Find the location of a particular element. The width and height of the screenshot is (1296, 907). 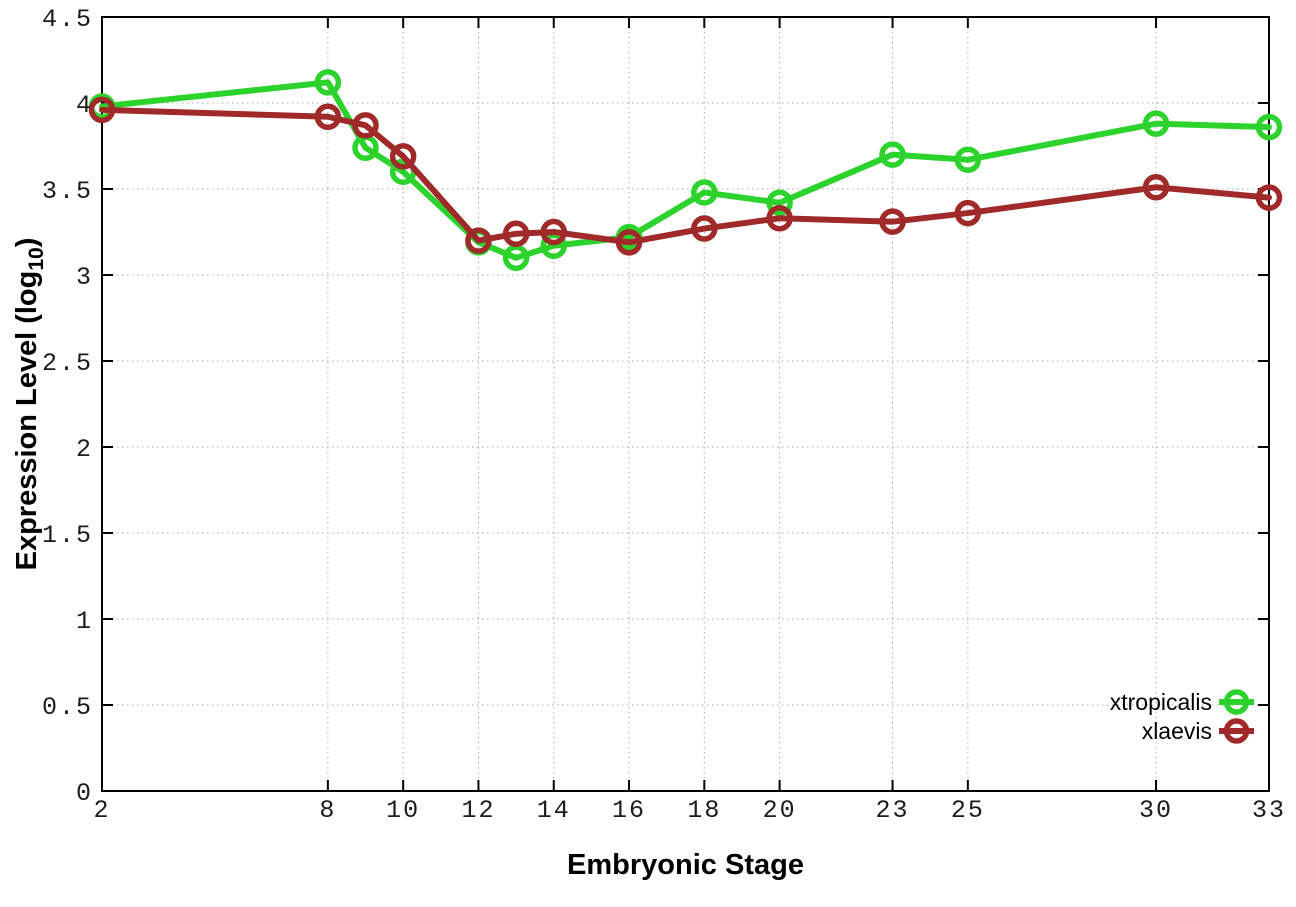

y-tick-label: 3.5 is located at coordinates (67, 191).